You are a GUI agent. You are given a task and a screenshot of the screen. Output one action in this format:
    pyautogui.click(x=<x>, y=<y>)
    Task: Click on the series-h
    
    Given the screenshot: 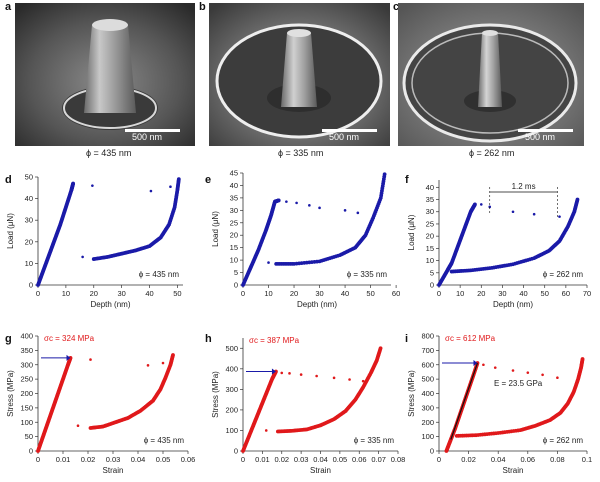 What is the action you would take?
    pyautogui.click(x=312, y=399)
    